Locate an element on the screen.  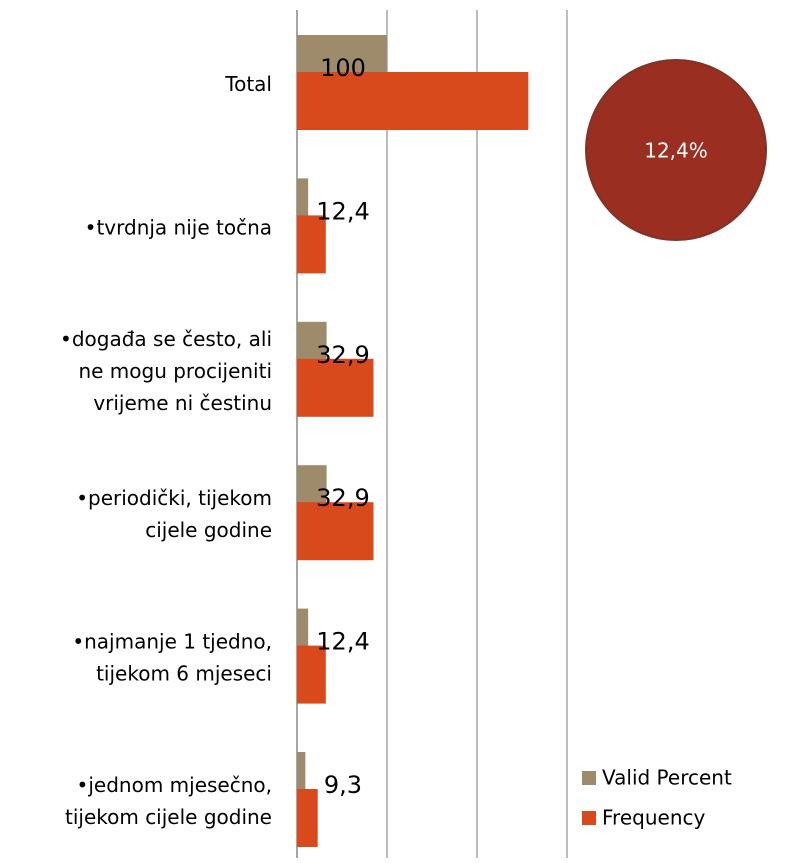
legend-label: Valid Percent is located at coordinates (667, 778).